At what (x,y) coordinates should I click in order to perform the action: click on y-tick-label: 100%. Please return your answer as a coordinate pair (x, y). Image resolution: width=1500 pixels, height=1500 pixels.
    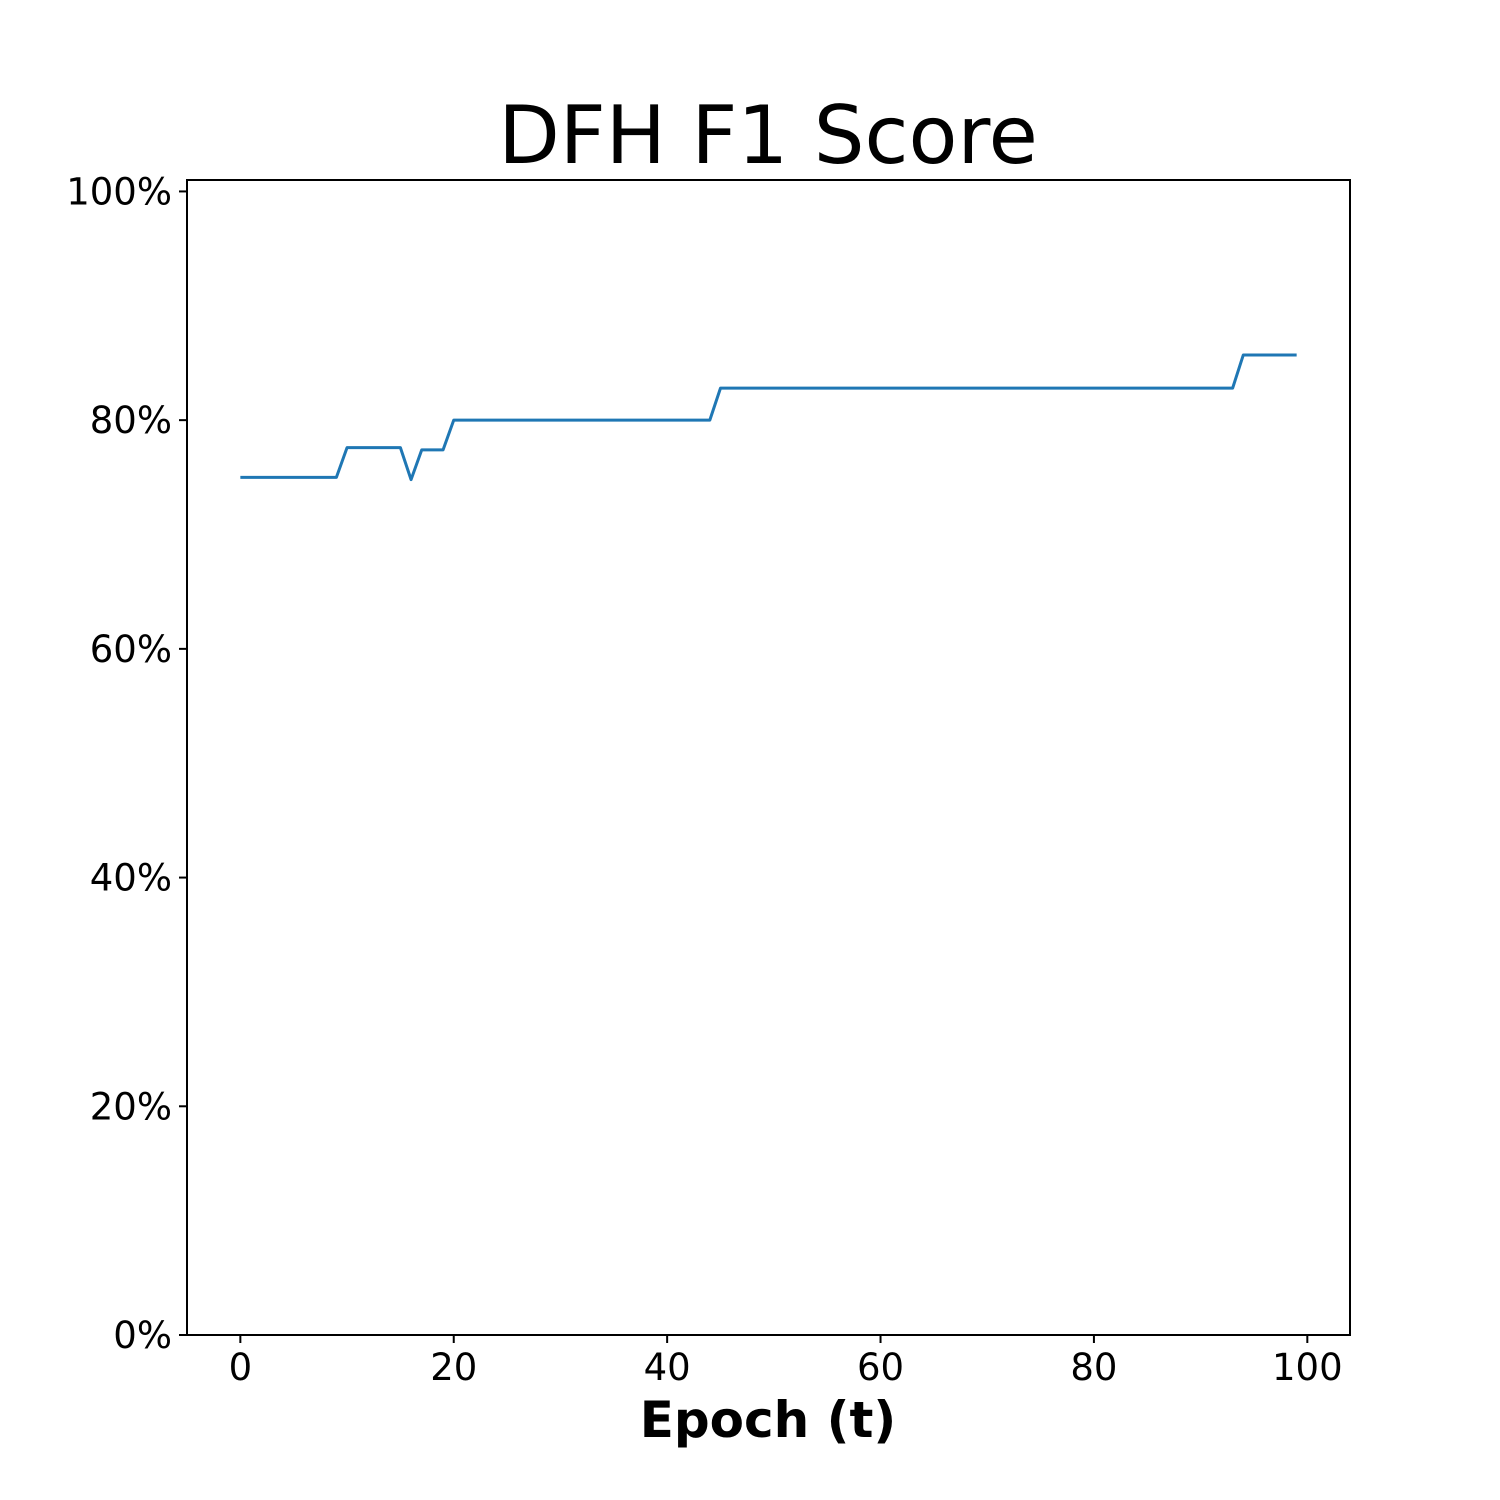
    Looking at the image, I should click on (119, 191).